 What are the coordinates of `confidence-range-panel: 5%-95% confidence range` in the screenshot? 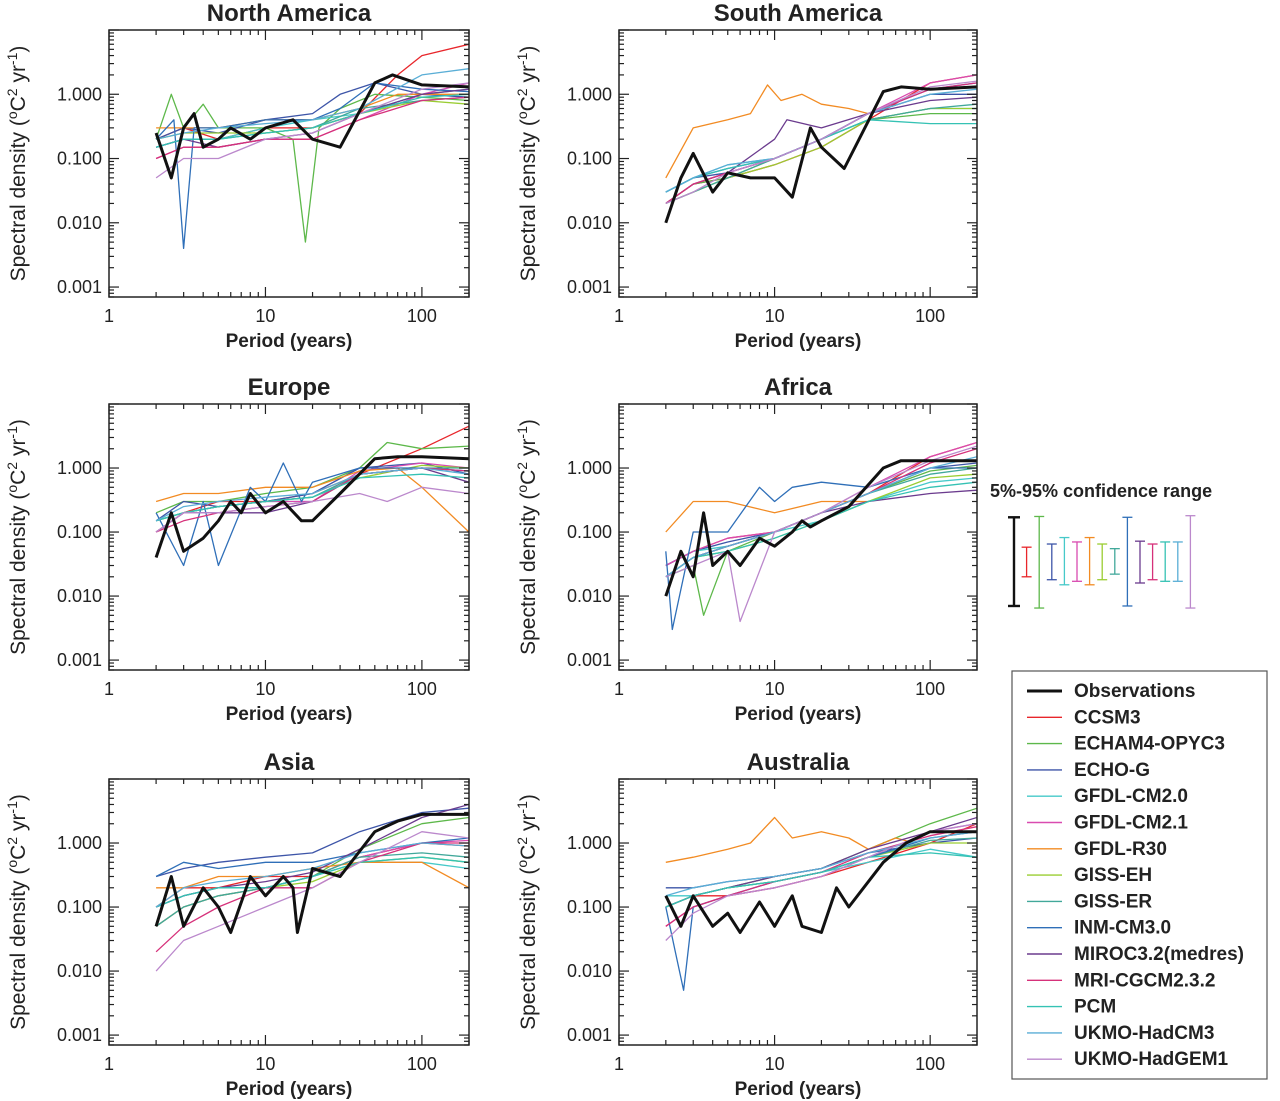 It's located at (1101, 545).